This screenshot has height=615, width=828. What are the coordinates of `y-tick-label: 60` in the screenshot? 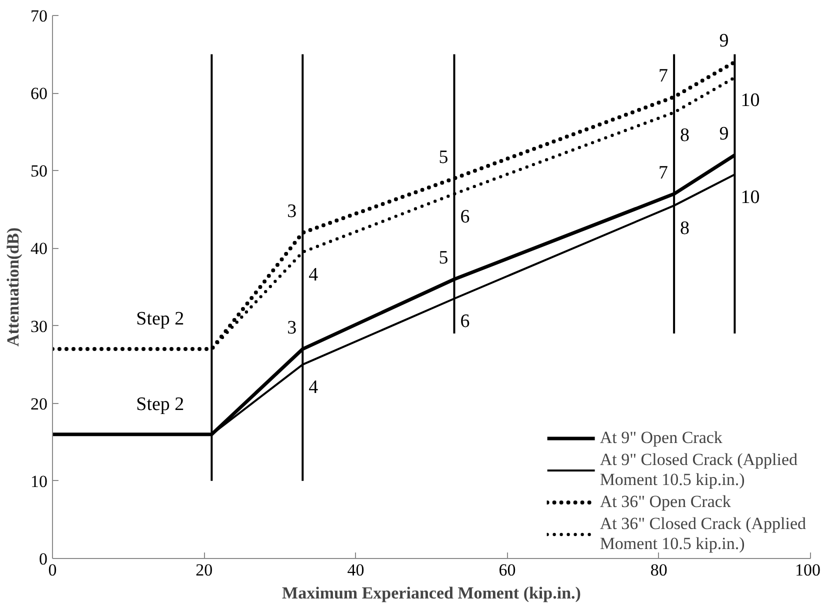 It's located at (39, 94).